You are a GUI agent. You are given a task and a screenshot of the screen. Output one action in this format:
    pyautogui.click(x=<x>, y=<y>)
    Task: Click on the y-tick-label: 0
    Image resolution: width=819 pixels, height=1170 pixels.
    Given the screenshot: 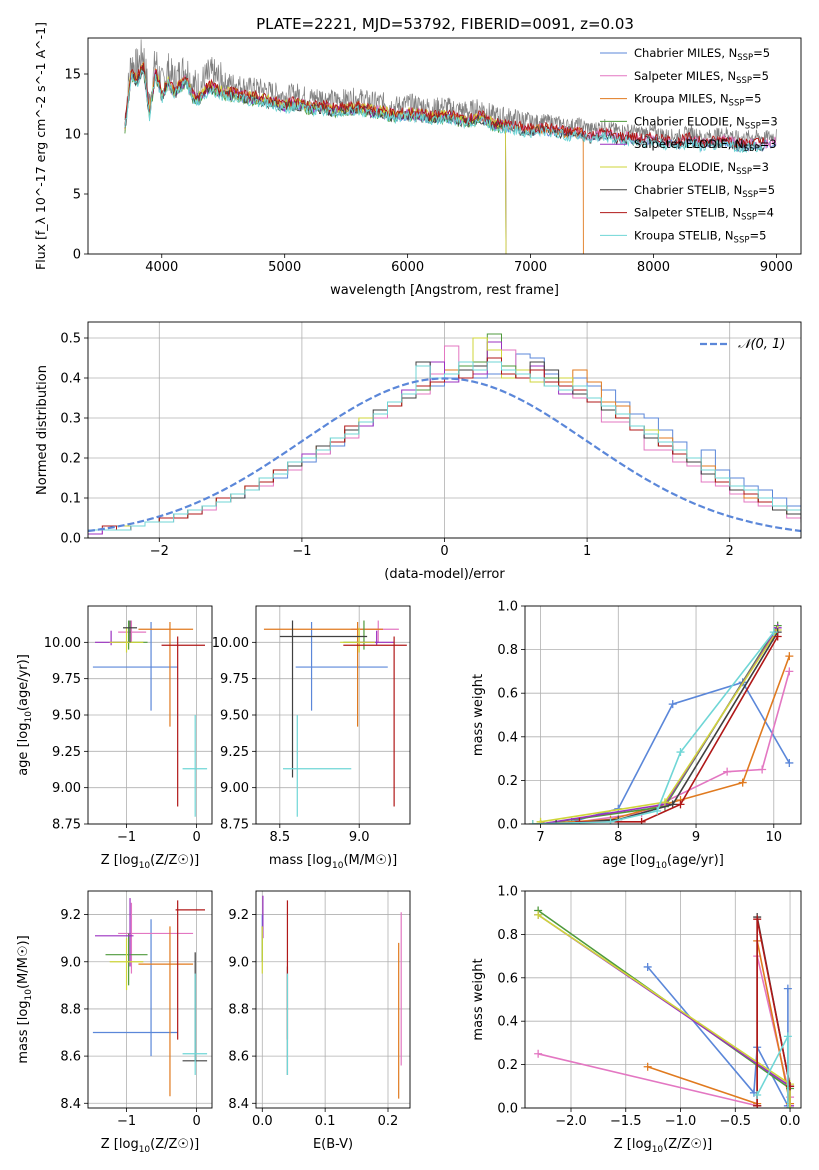 What is the action you would take?
    pyautogui.click(x=77, y=255)
    